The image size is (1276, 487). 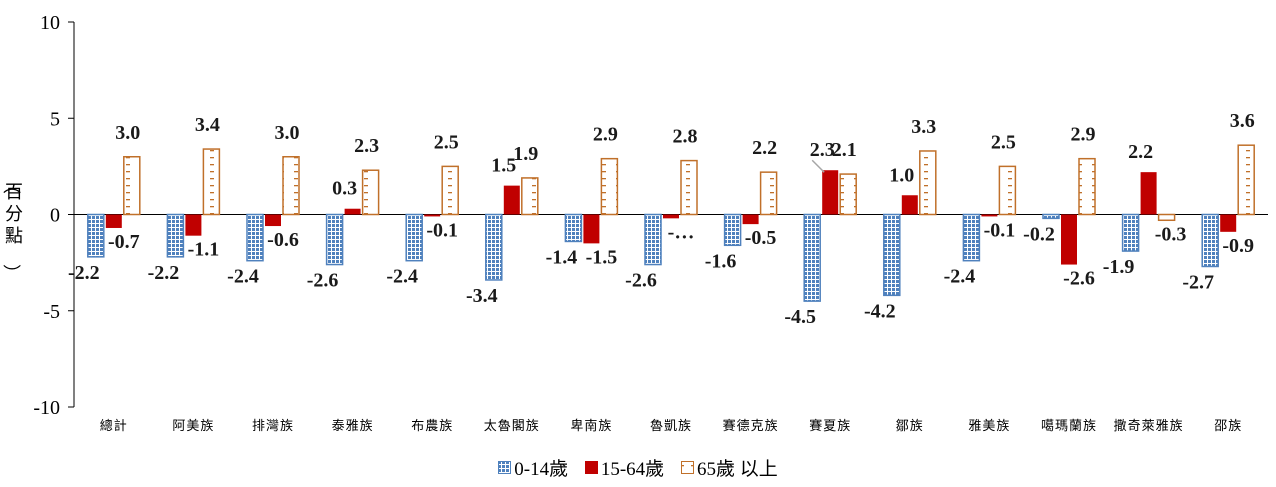 What do you see at coordinates (562, 257) in the screenshot?
I see `data-label: -1.4` at bounding box center [562, 257].